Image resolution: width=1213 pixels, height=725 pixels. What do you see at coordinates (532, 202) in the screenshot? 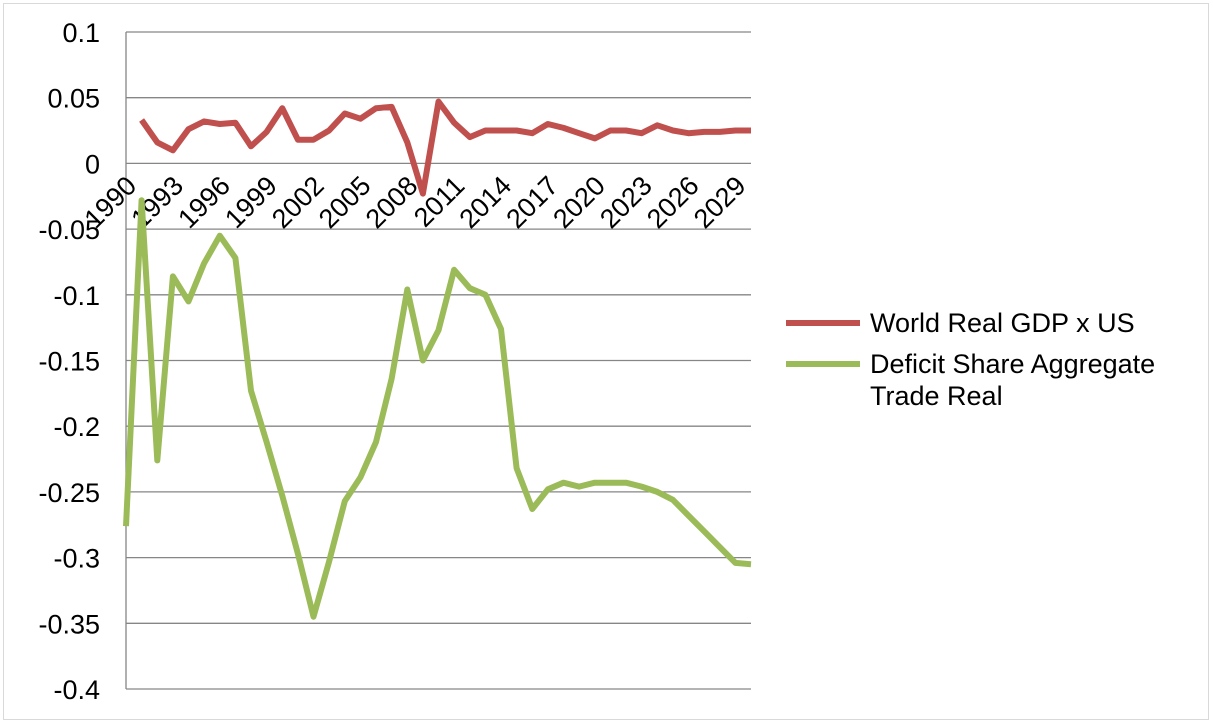
I see `x-tick-label: 2017` at bounding box center [532, 202].